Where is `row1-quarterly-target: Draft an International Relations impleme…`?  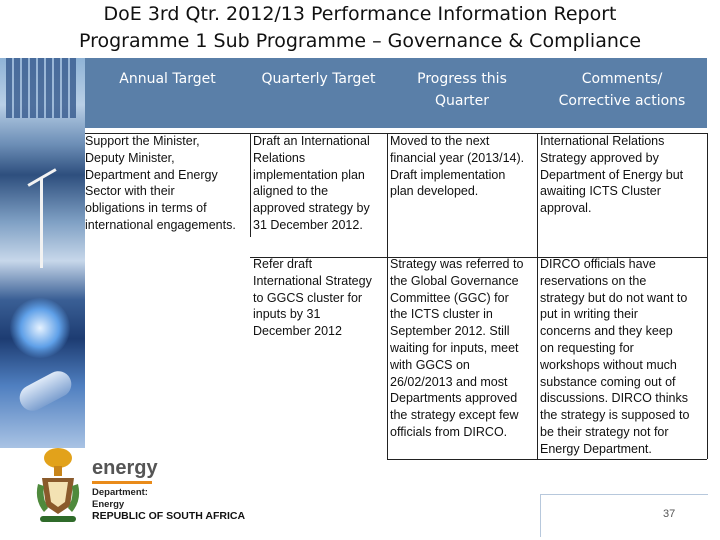 row1-quarterly-target: Draft an International Relations impleme… is located at coordinates (311, 183).